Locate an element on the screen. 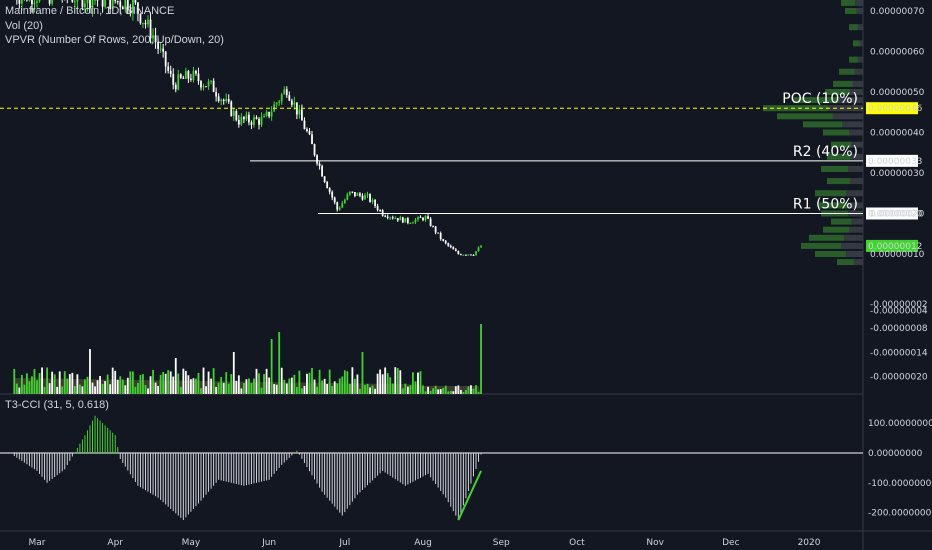 This screenshot has height=550, width=932. cci-tick-label: 0.00000000 is located at coordinates (895, 454).